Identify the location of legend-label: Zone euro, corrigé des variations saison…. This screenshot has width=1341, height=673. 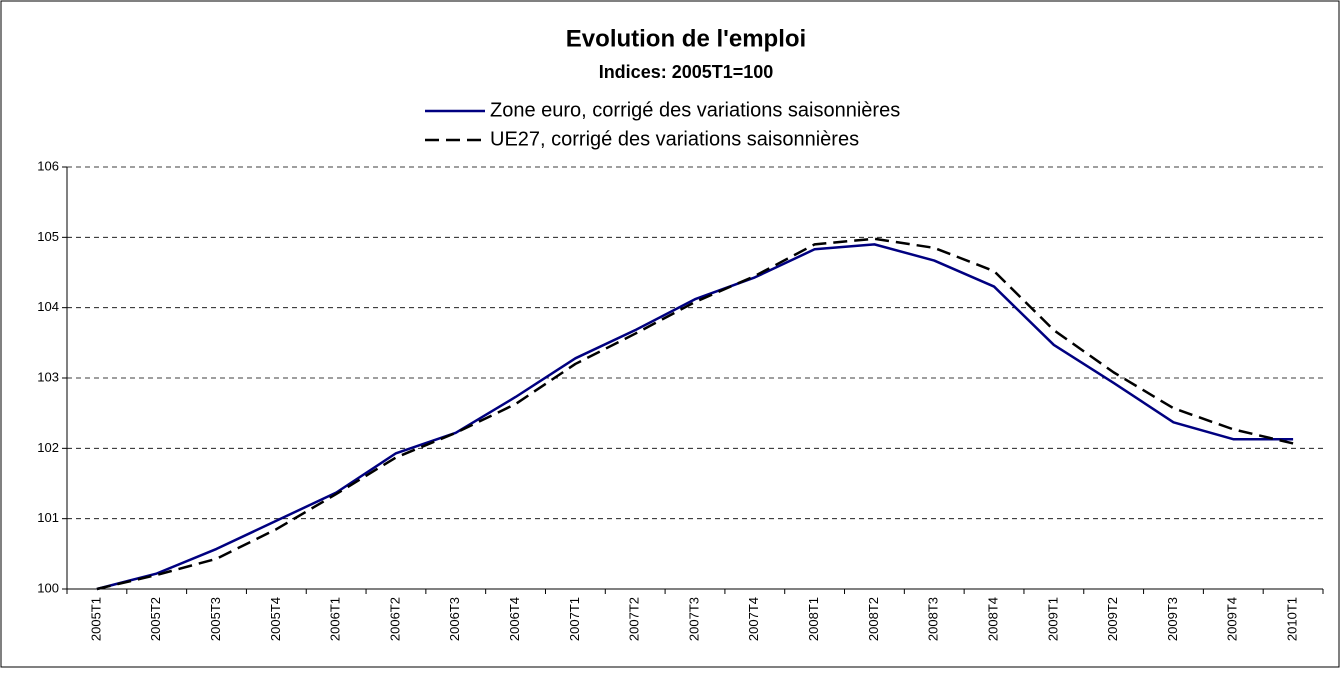
(695, 110).